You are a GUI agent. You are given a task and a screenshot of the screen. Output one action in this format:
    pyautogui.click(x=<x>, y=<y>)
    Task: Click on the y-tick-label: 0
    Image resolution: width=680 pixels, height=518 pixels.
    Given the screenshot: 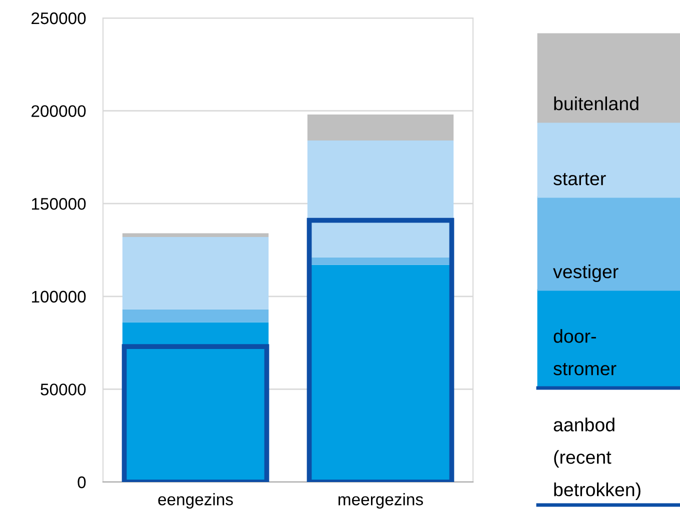 What is the action you would take?
    pyautogui.click(x=82, y=482)
    